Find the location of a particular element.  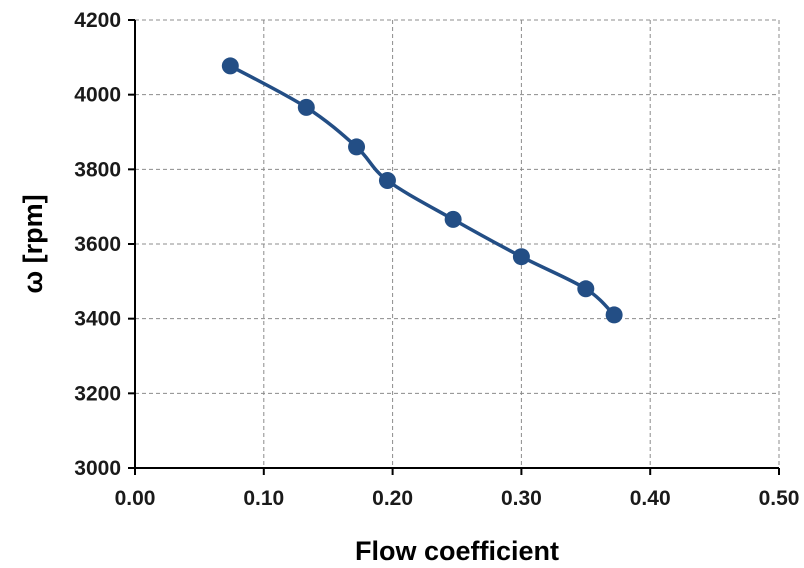

x-tick-label: 0.50 is located at coordinates (779, 498).